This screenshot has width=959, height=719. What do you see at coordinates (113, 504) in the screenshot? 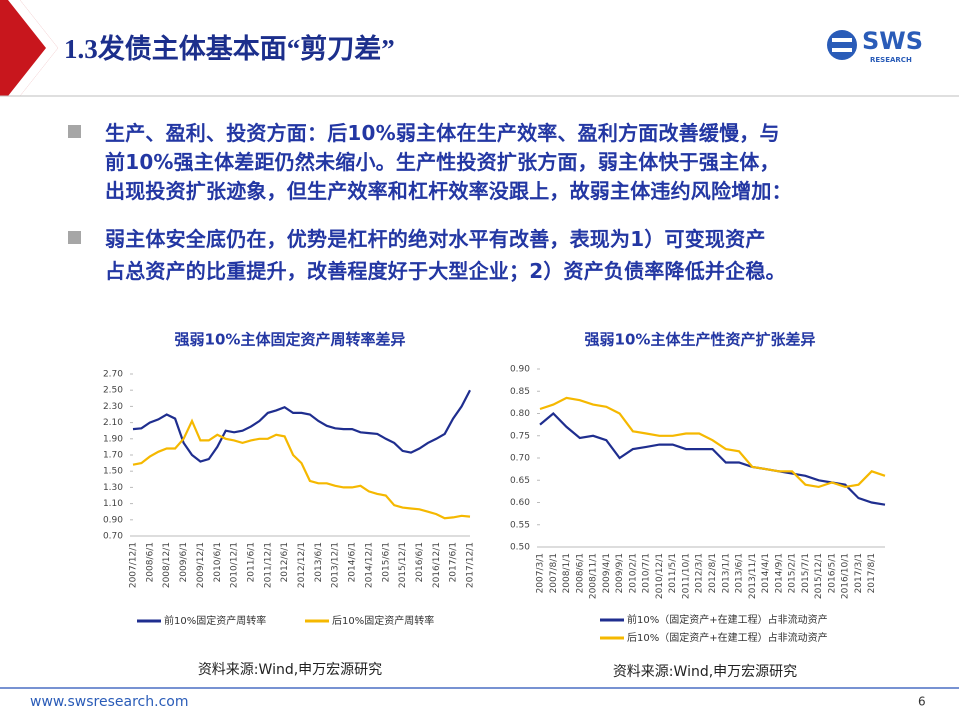
I see `y-tick-label: 1.10` at bounding box center [113, 504].